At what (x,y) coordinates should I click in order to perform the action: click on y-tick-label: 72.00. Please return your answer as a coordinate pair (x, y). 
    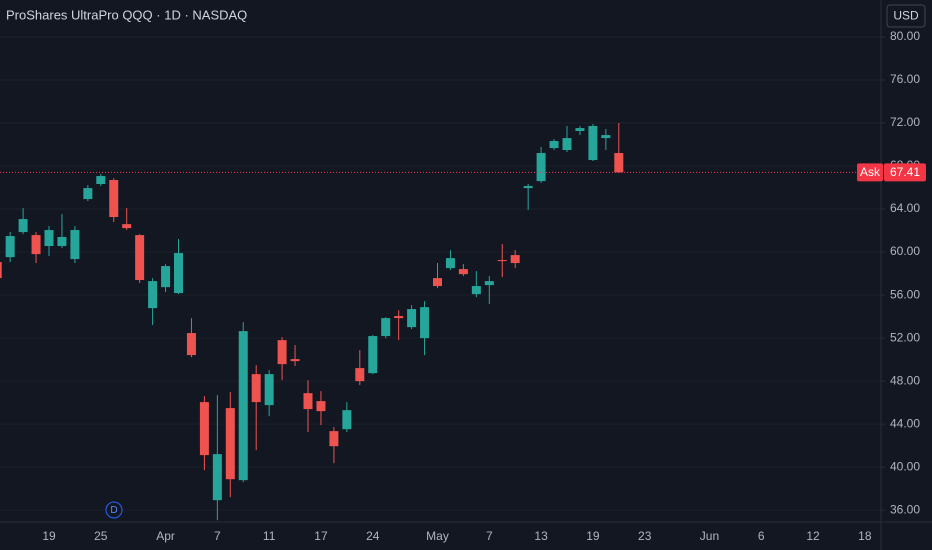
    Looking at the image, I should click on (905, 122).